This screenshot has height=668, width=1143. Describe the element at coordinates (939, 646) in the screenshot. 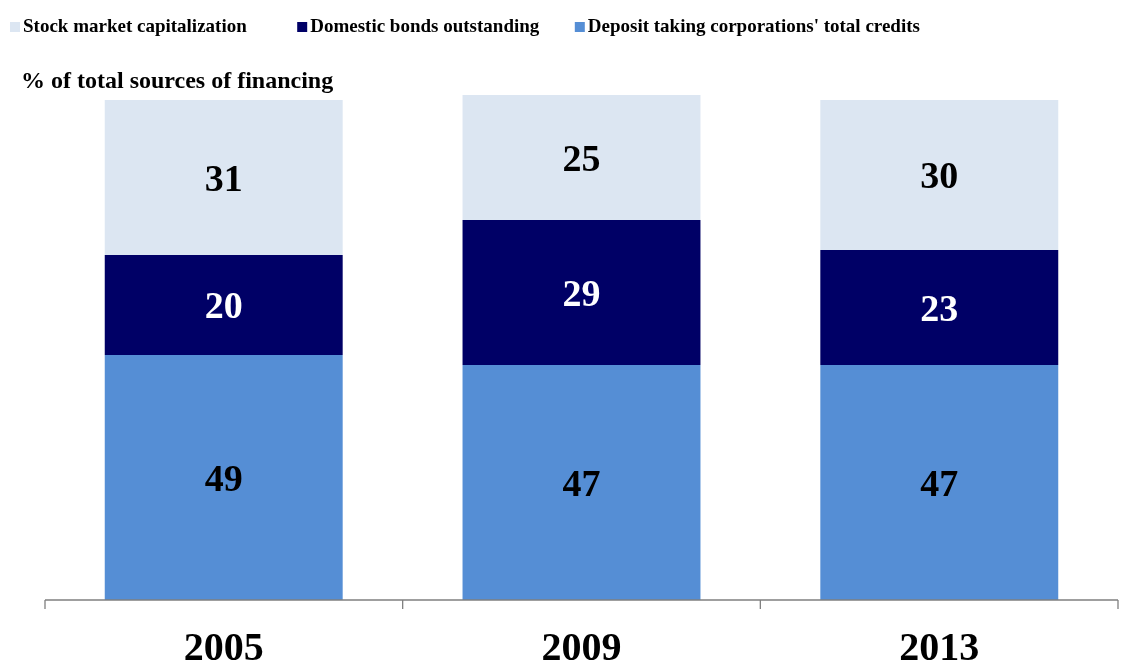

I see `x-tick-label: 2013` at that location.